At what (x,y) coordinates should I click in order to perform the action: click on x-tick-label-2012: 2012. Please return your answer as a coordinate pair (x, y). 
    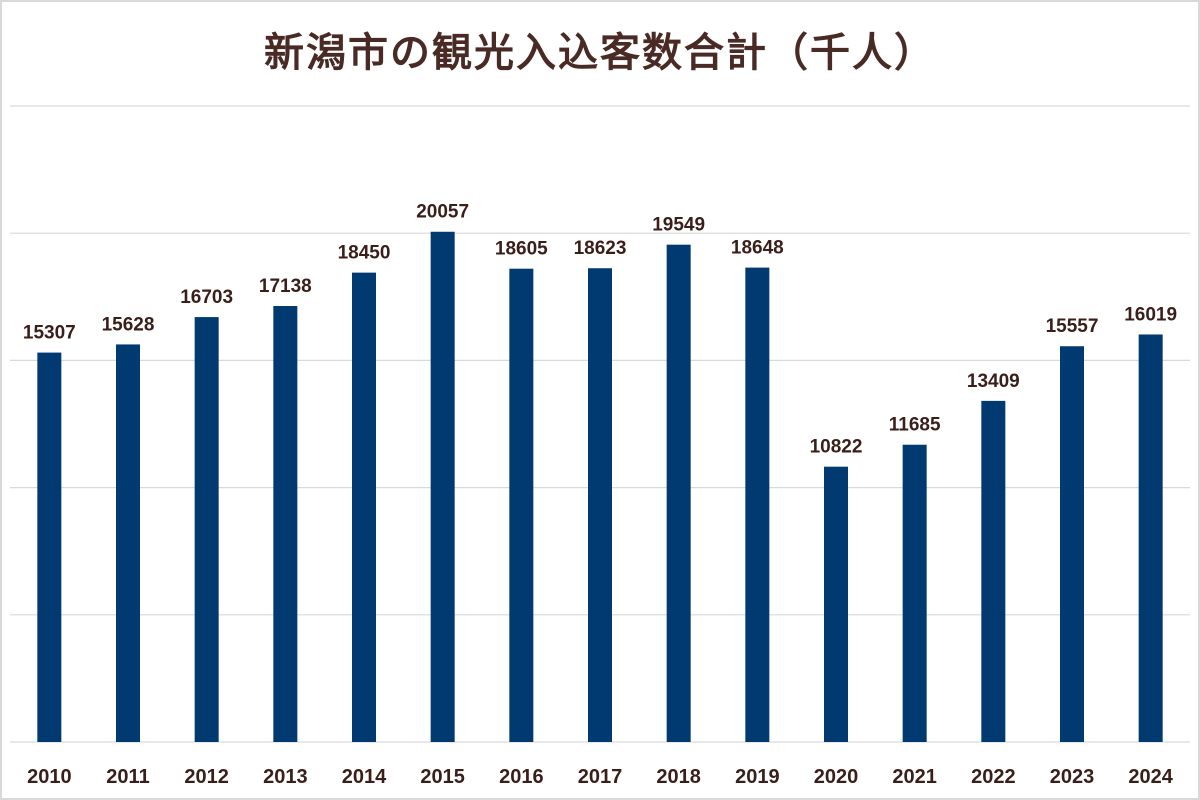
    Looking at the image, I should click on (206, 777).